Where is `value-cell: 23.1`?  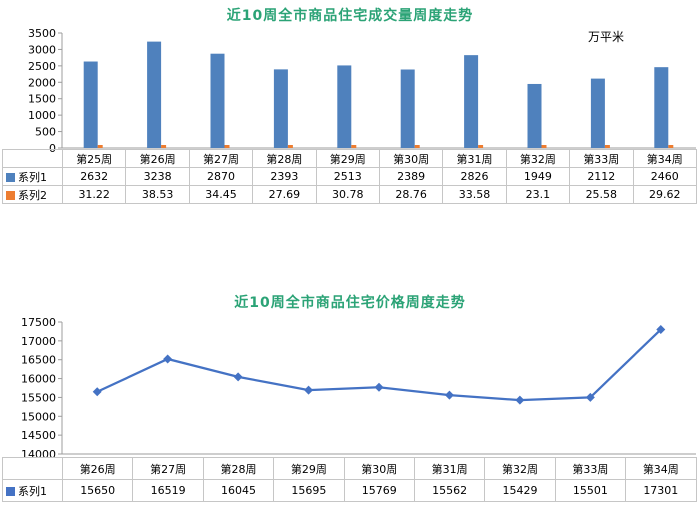
value-cell: 23.1 is located at coordinates (538, 194).